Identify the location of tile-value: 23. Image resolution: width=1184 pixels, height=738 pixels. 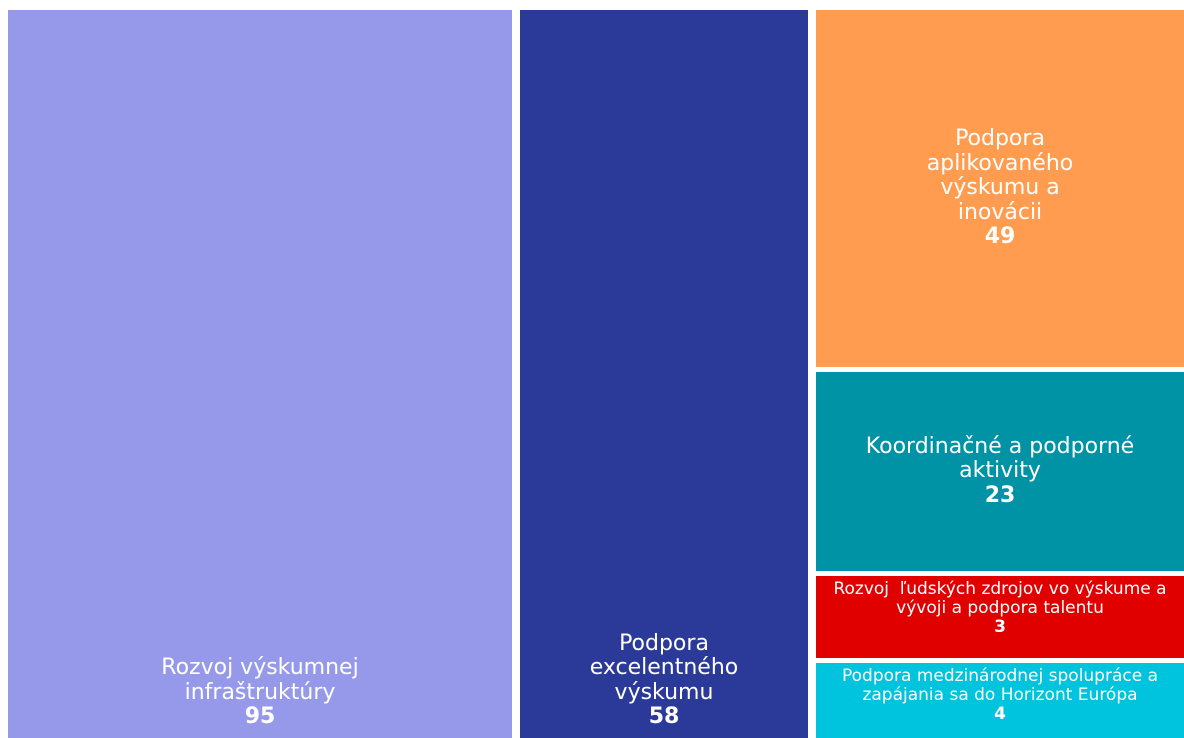
(1000, 495).